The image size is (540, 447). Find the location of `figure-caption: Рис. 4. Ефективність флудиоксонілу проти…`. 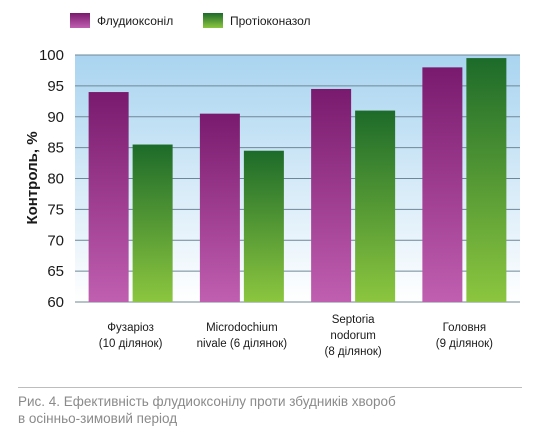

figure-caption: Рис. 4. Ефективність флудиоксонілу проти… is located at coordinates (273, 410).